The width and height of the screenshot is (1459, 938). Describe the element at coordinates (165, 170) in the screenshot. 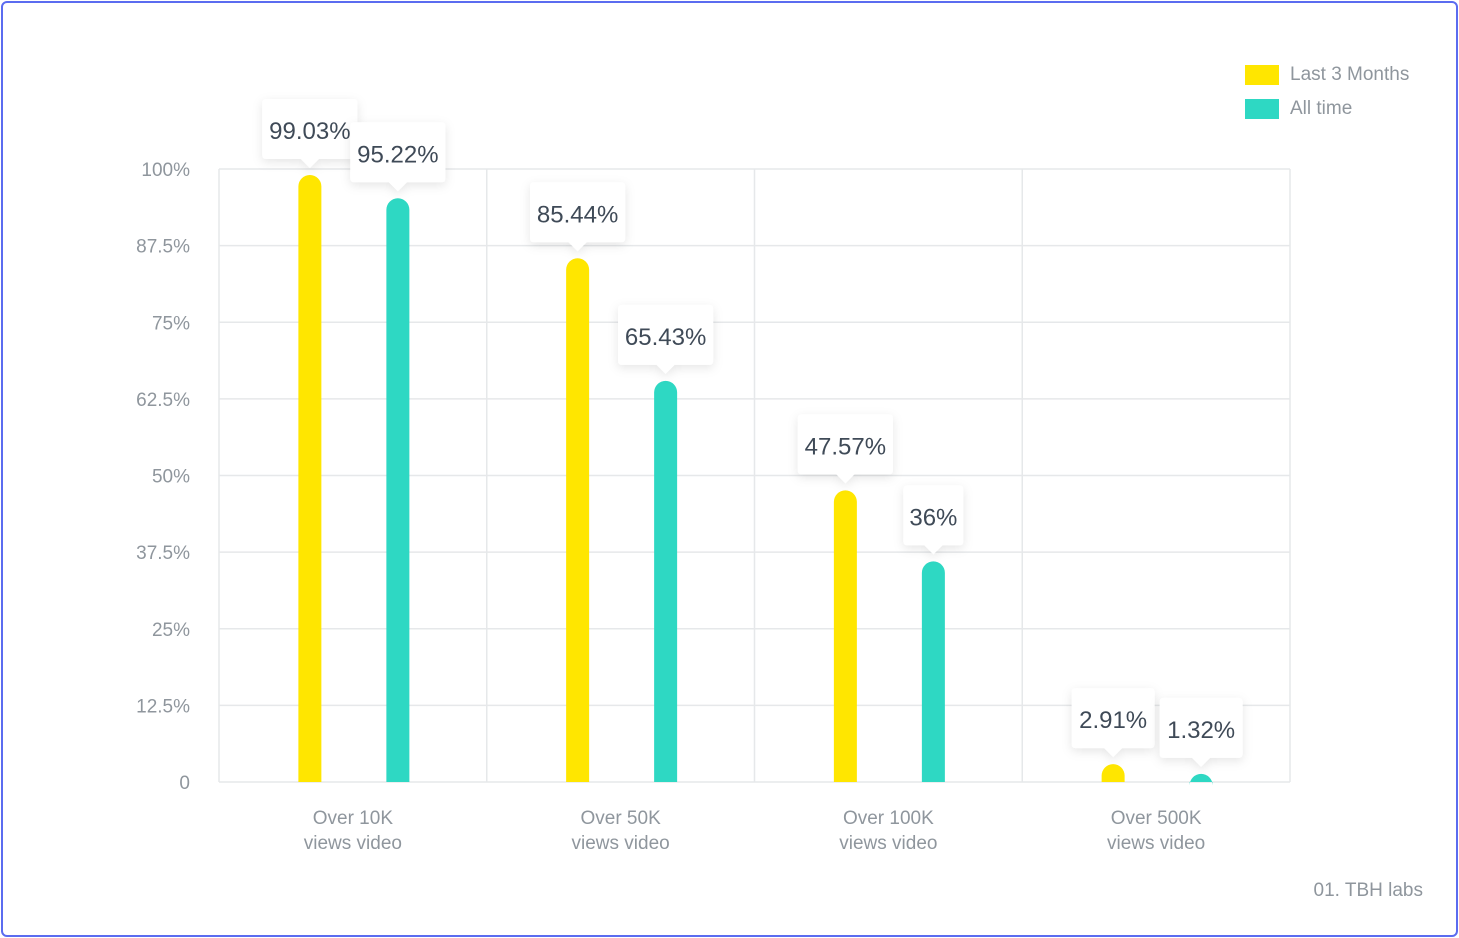

I see `y-tick-label: 100%` at that location.